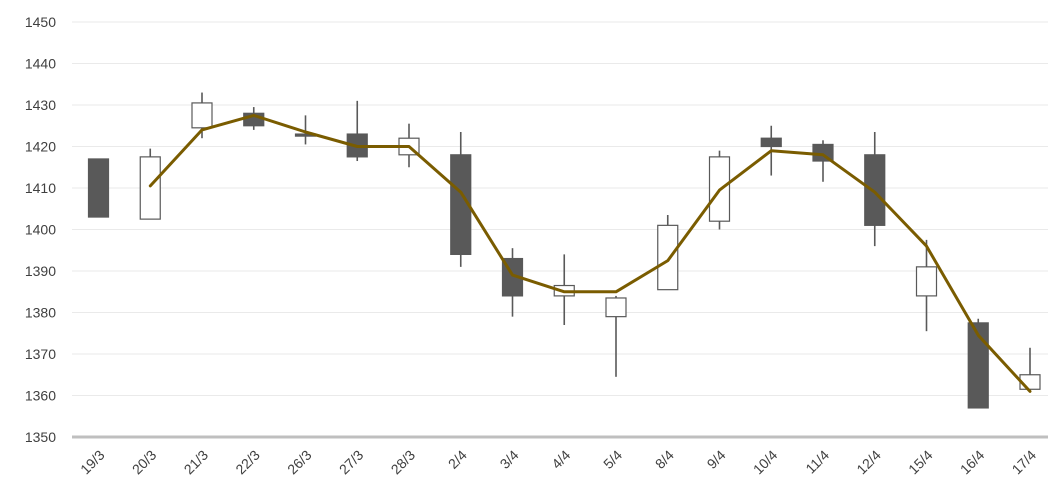 The image size is (1058, 492). What do you see at coordinates (40, 188) in the screenshot?
I see `y-tick-label: 1410` at bounding box center [40, 188].